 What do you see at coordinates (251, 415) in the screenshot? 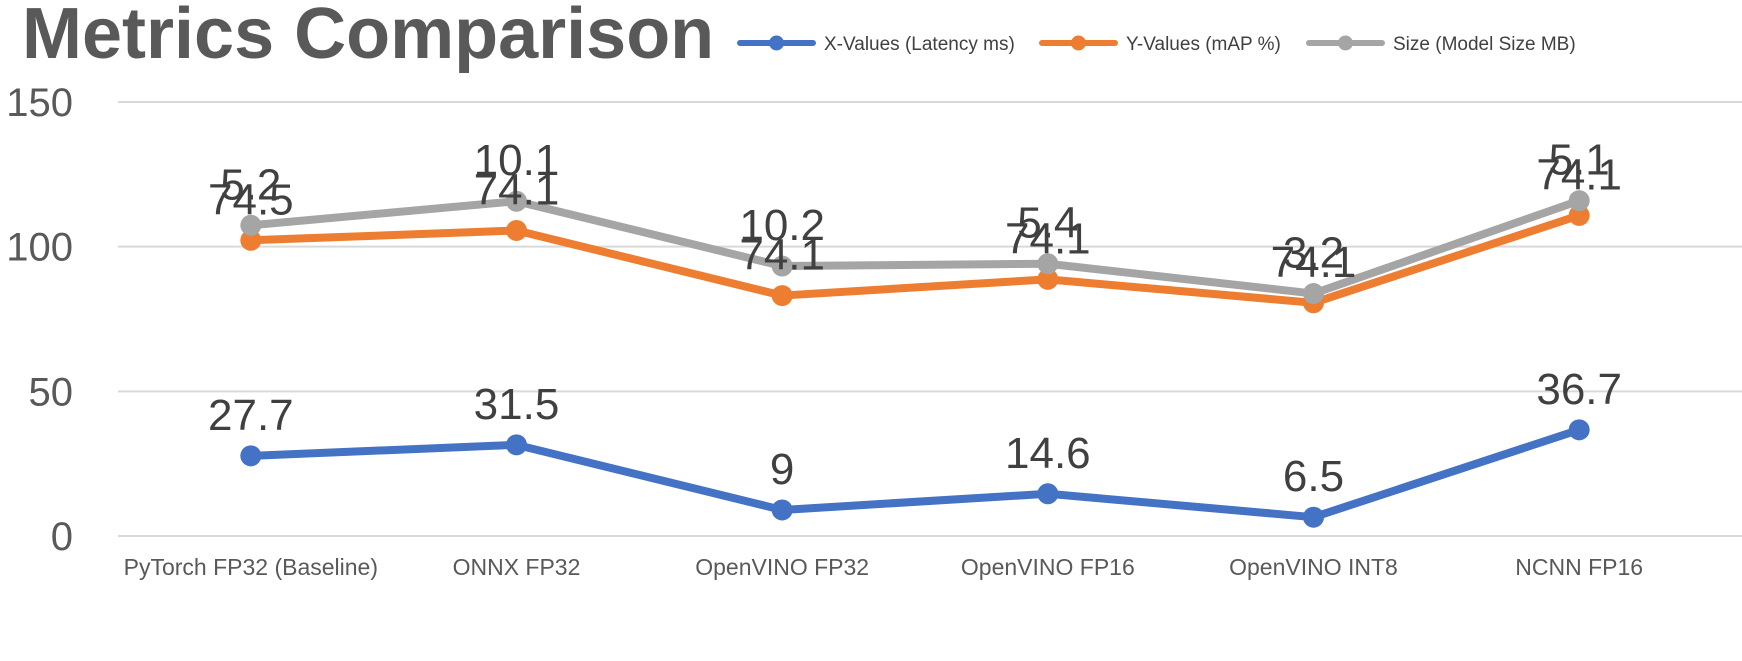
I see `data-label: 27.7` at bounding box center [251, 415].